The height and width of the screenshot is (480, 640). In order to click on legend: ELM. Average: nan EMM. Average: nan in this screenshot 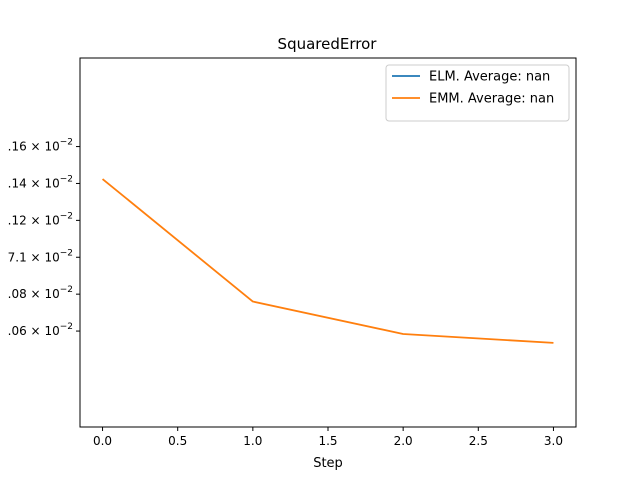, I will do `click(477, 93)`.